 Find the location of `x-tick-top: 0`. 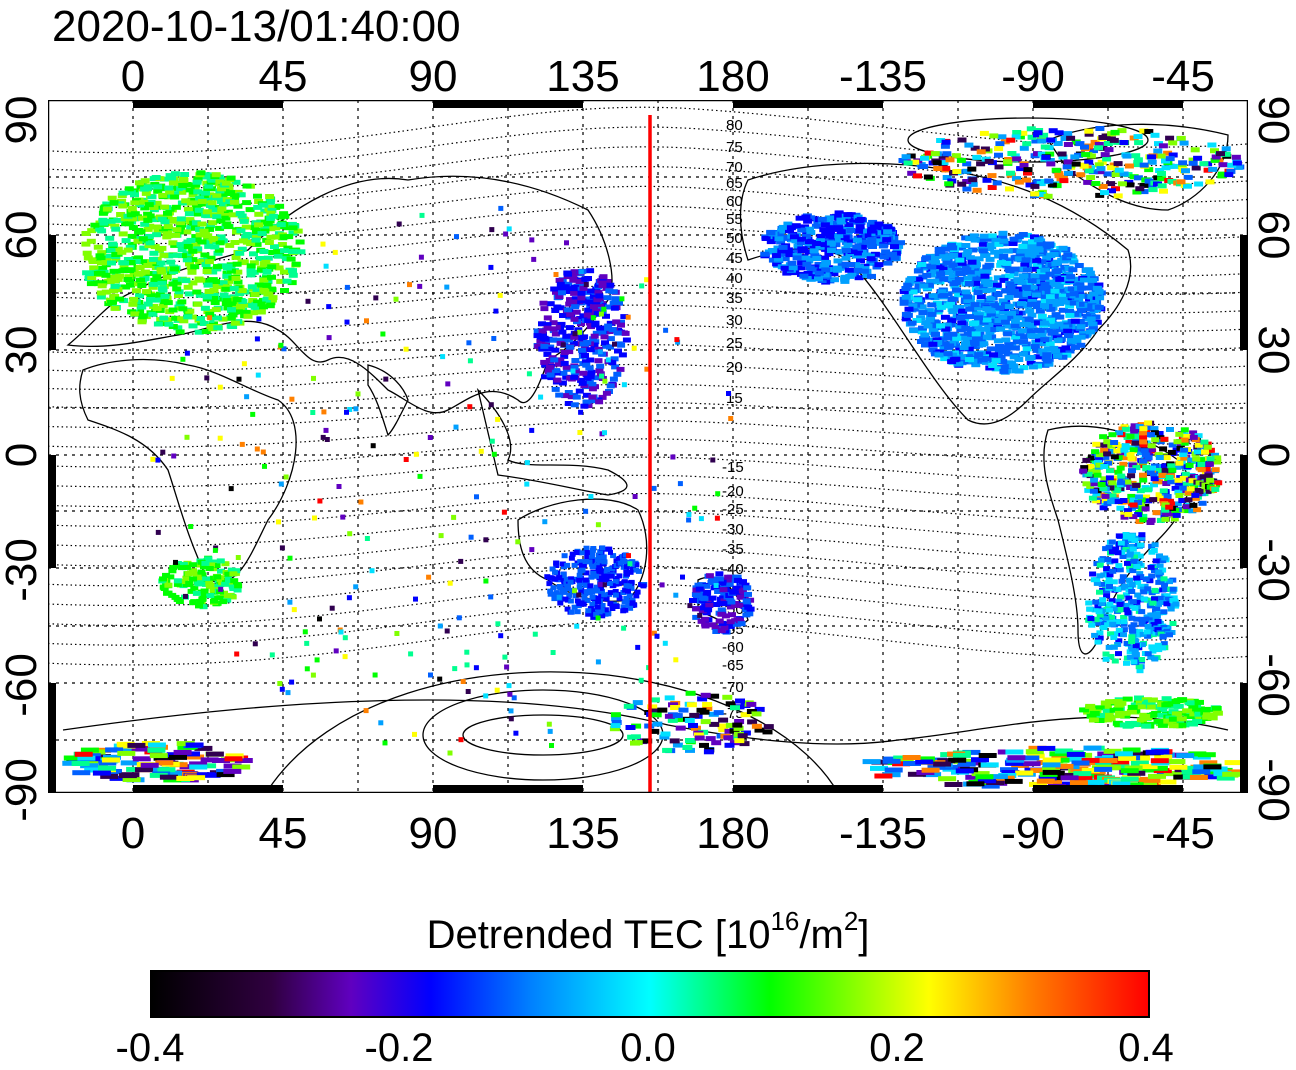

x-tick-top: 0 is located at coordinates (133, 76).